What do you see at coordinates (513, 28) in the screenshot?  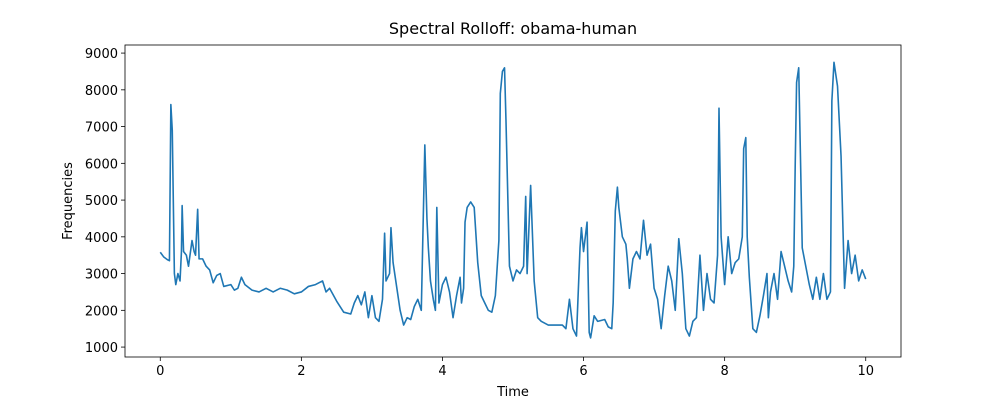 I see `chart-title: Spectral Rolloff: obama-human` at bounding box center [513, 28].